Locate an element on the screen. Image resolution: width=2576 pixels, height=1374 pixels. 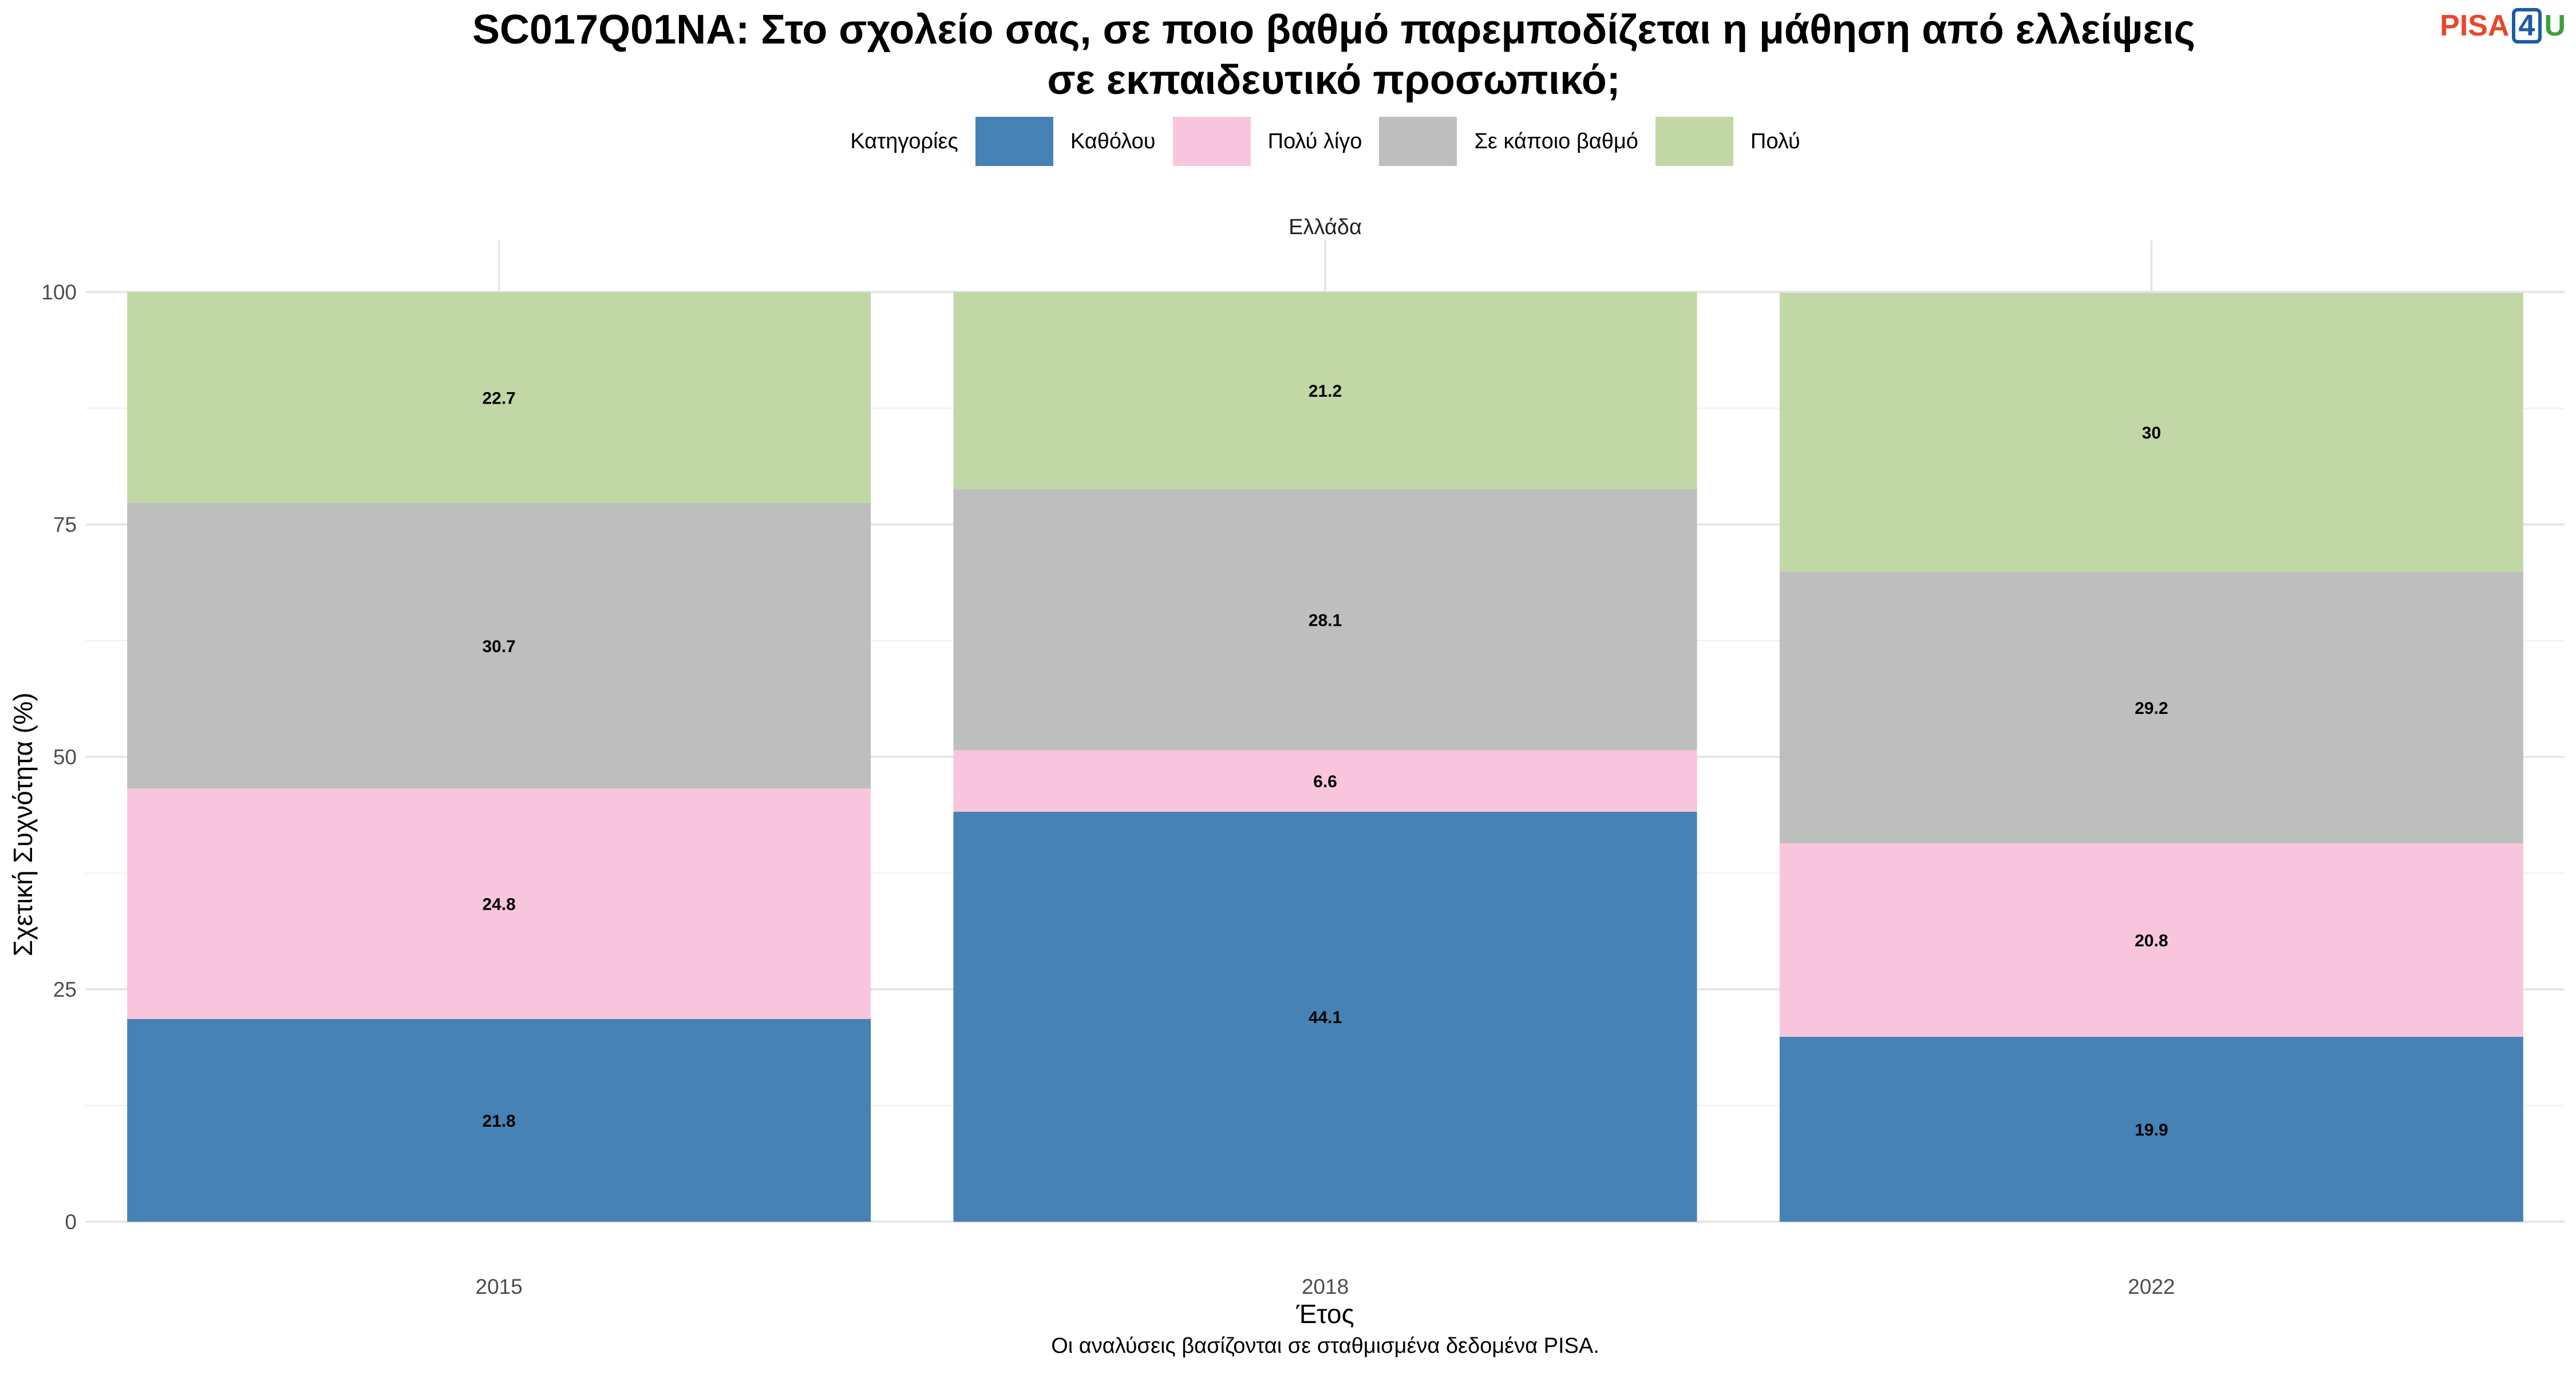
y-axis-title: Σχετική Συχνότητα (%) is located at coordinates (23, 824).